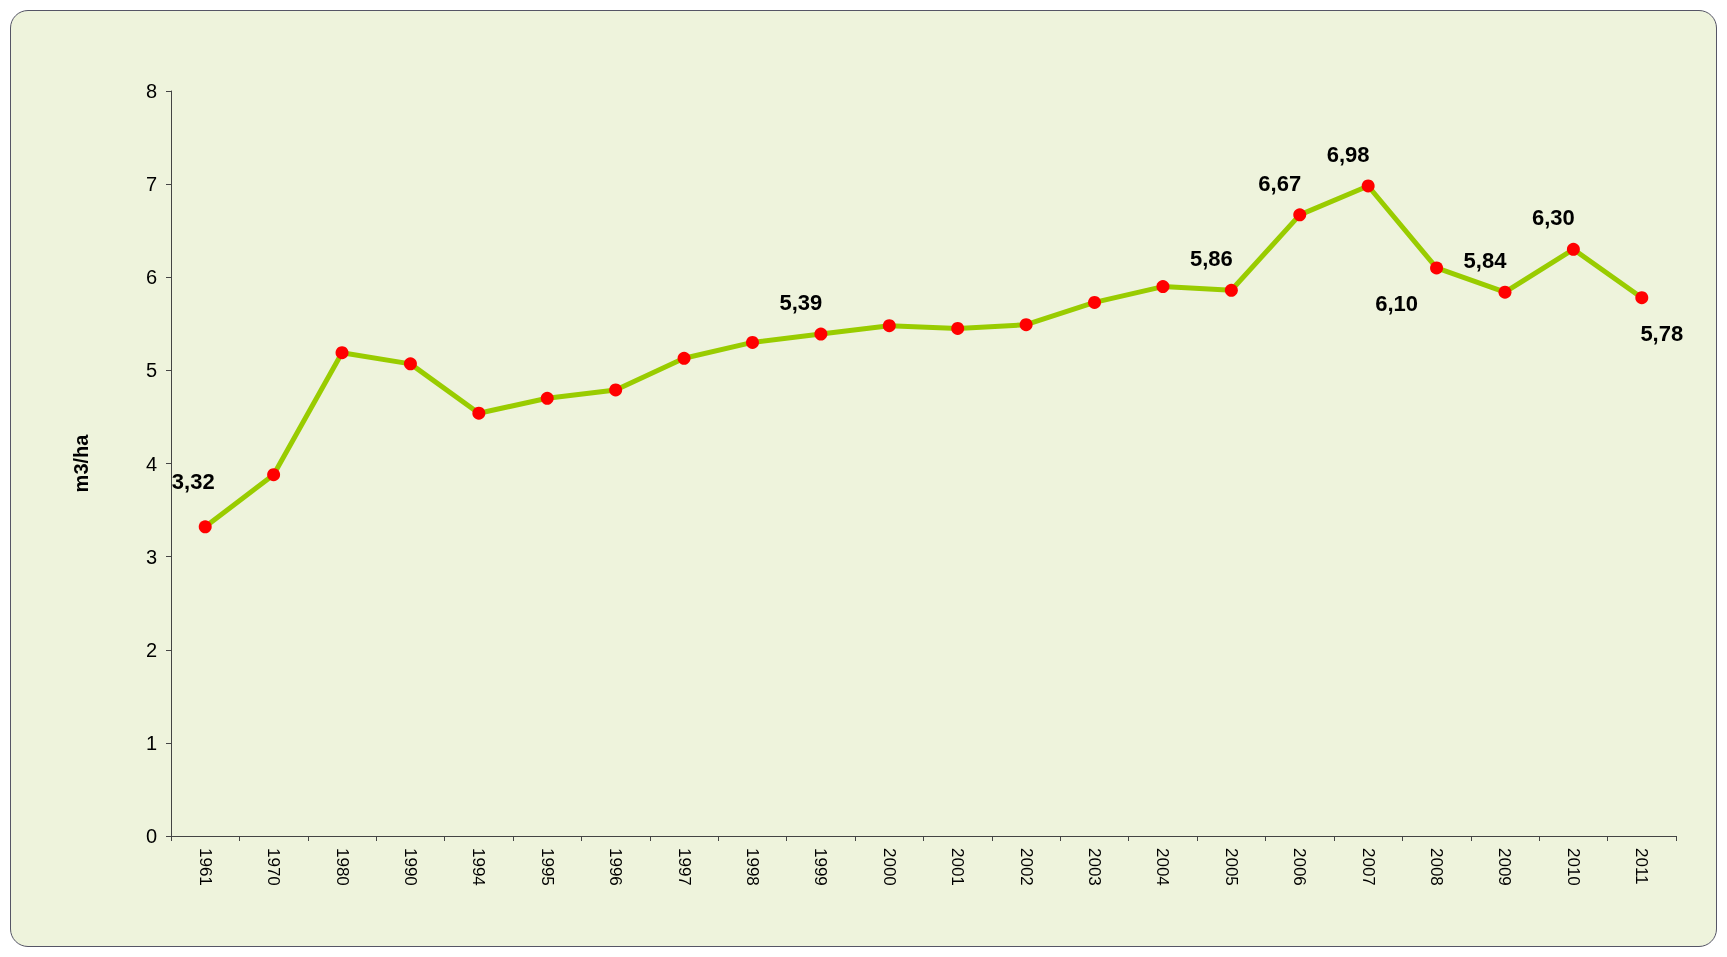  Describe the element at coordinates (151, 836) in the screenshot. I see `y-tick-label: 0` at that location.